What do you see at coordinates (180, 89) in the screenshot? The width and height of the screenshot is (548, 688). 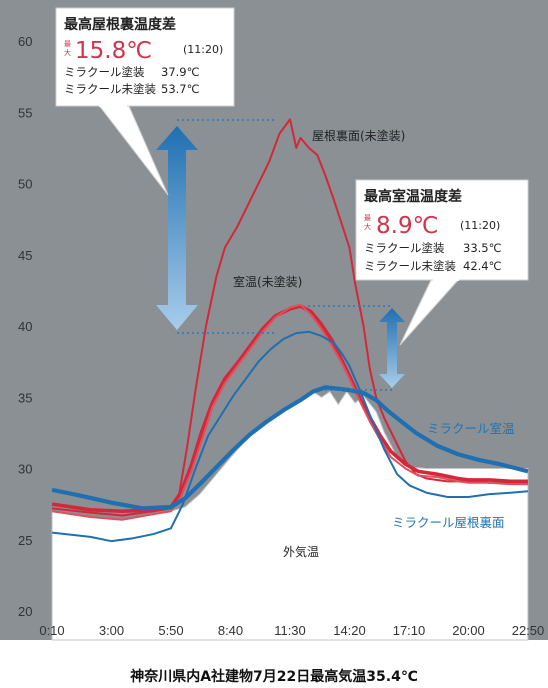 I see `box1-row2-value: 53.7℃` at bounding box center [180, 89].